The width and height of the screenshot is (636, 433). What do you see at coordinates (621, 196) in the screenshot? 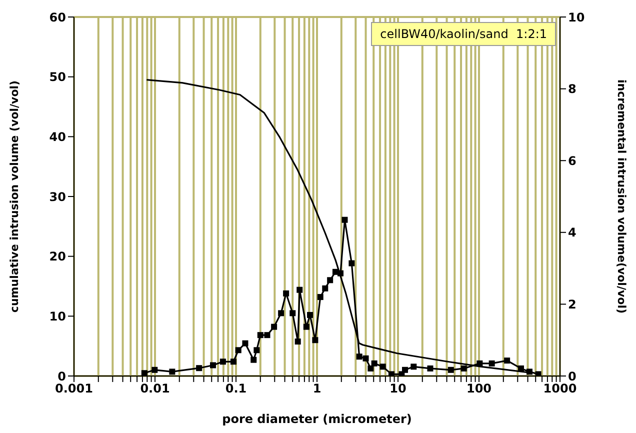
I see `y2-axis-title: incremental intrusion volume(vol/vol)` at bounding box center [621, 196].